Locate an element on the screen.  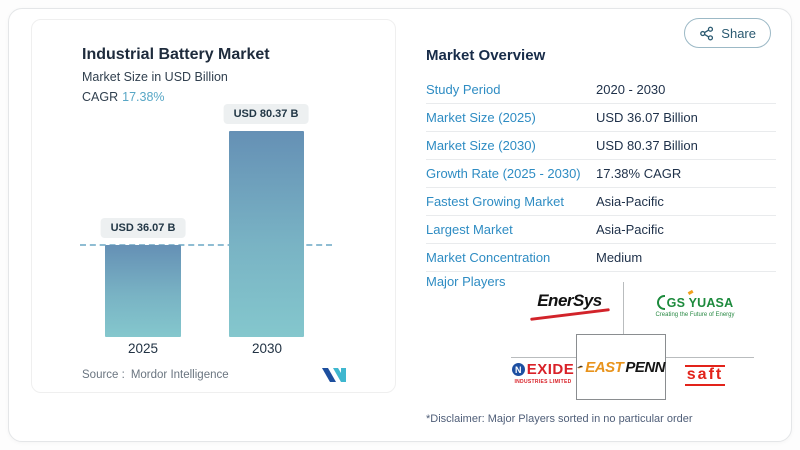
row-label: Market Concentration is located at coordinates (488, 257).